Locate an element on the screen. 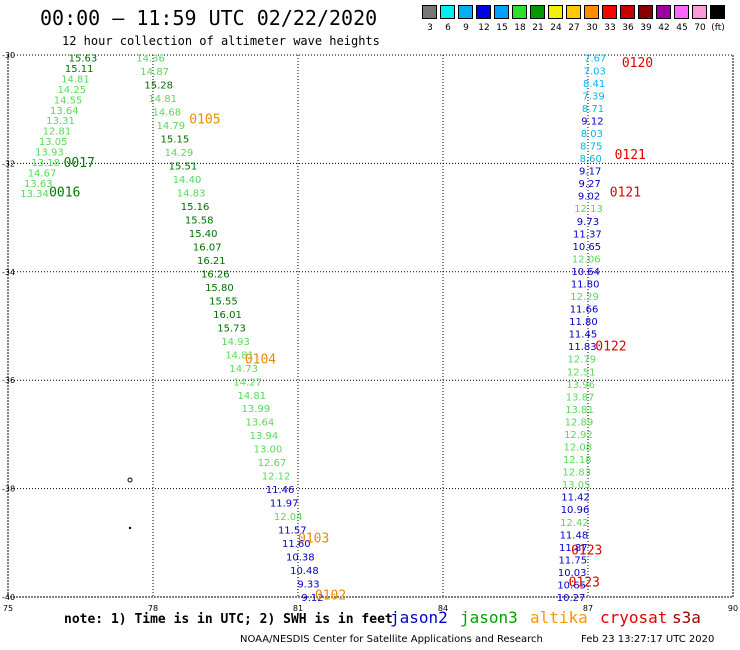  wave-height-value: 9.33 is located at coordinates (308, 585).